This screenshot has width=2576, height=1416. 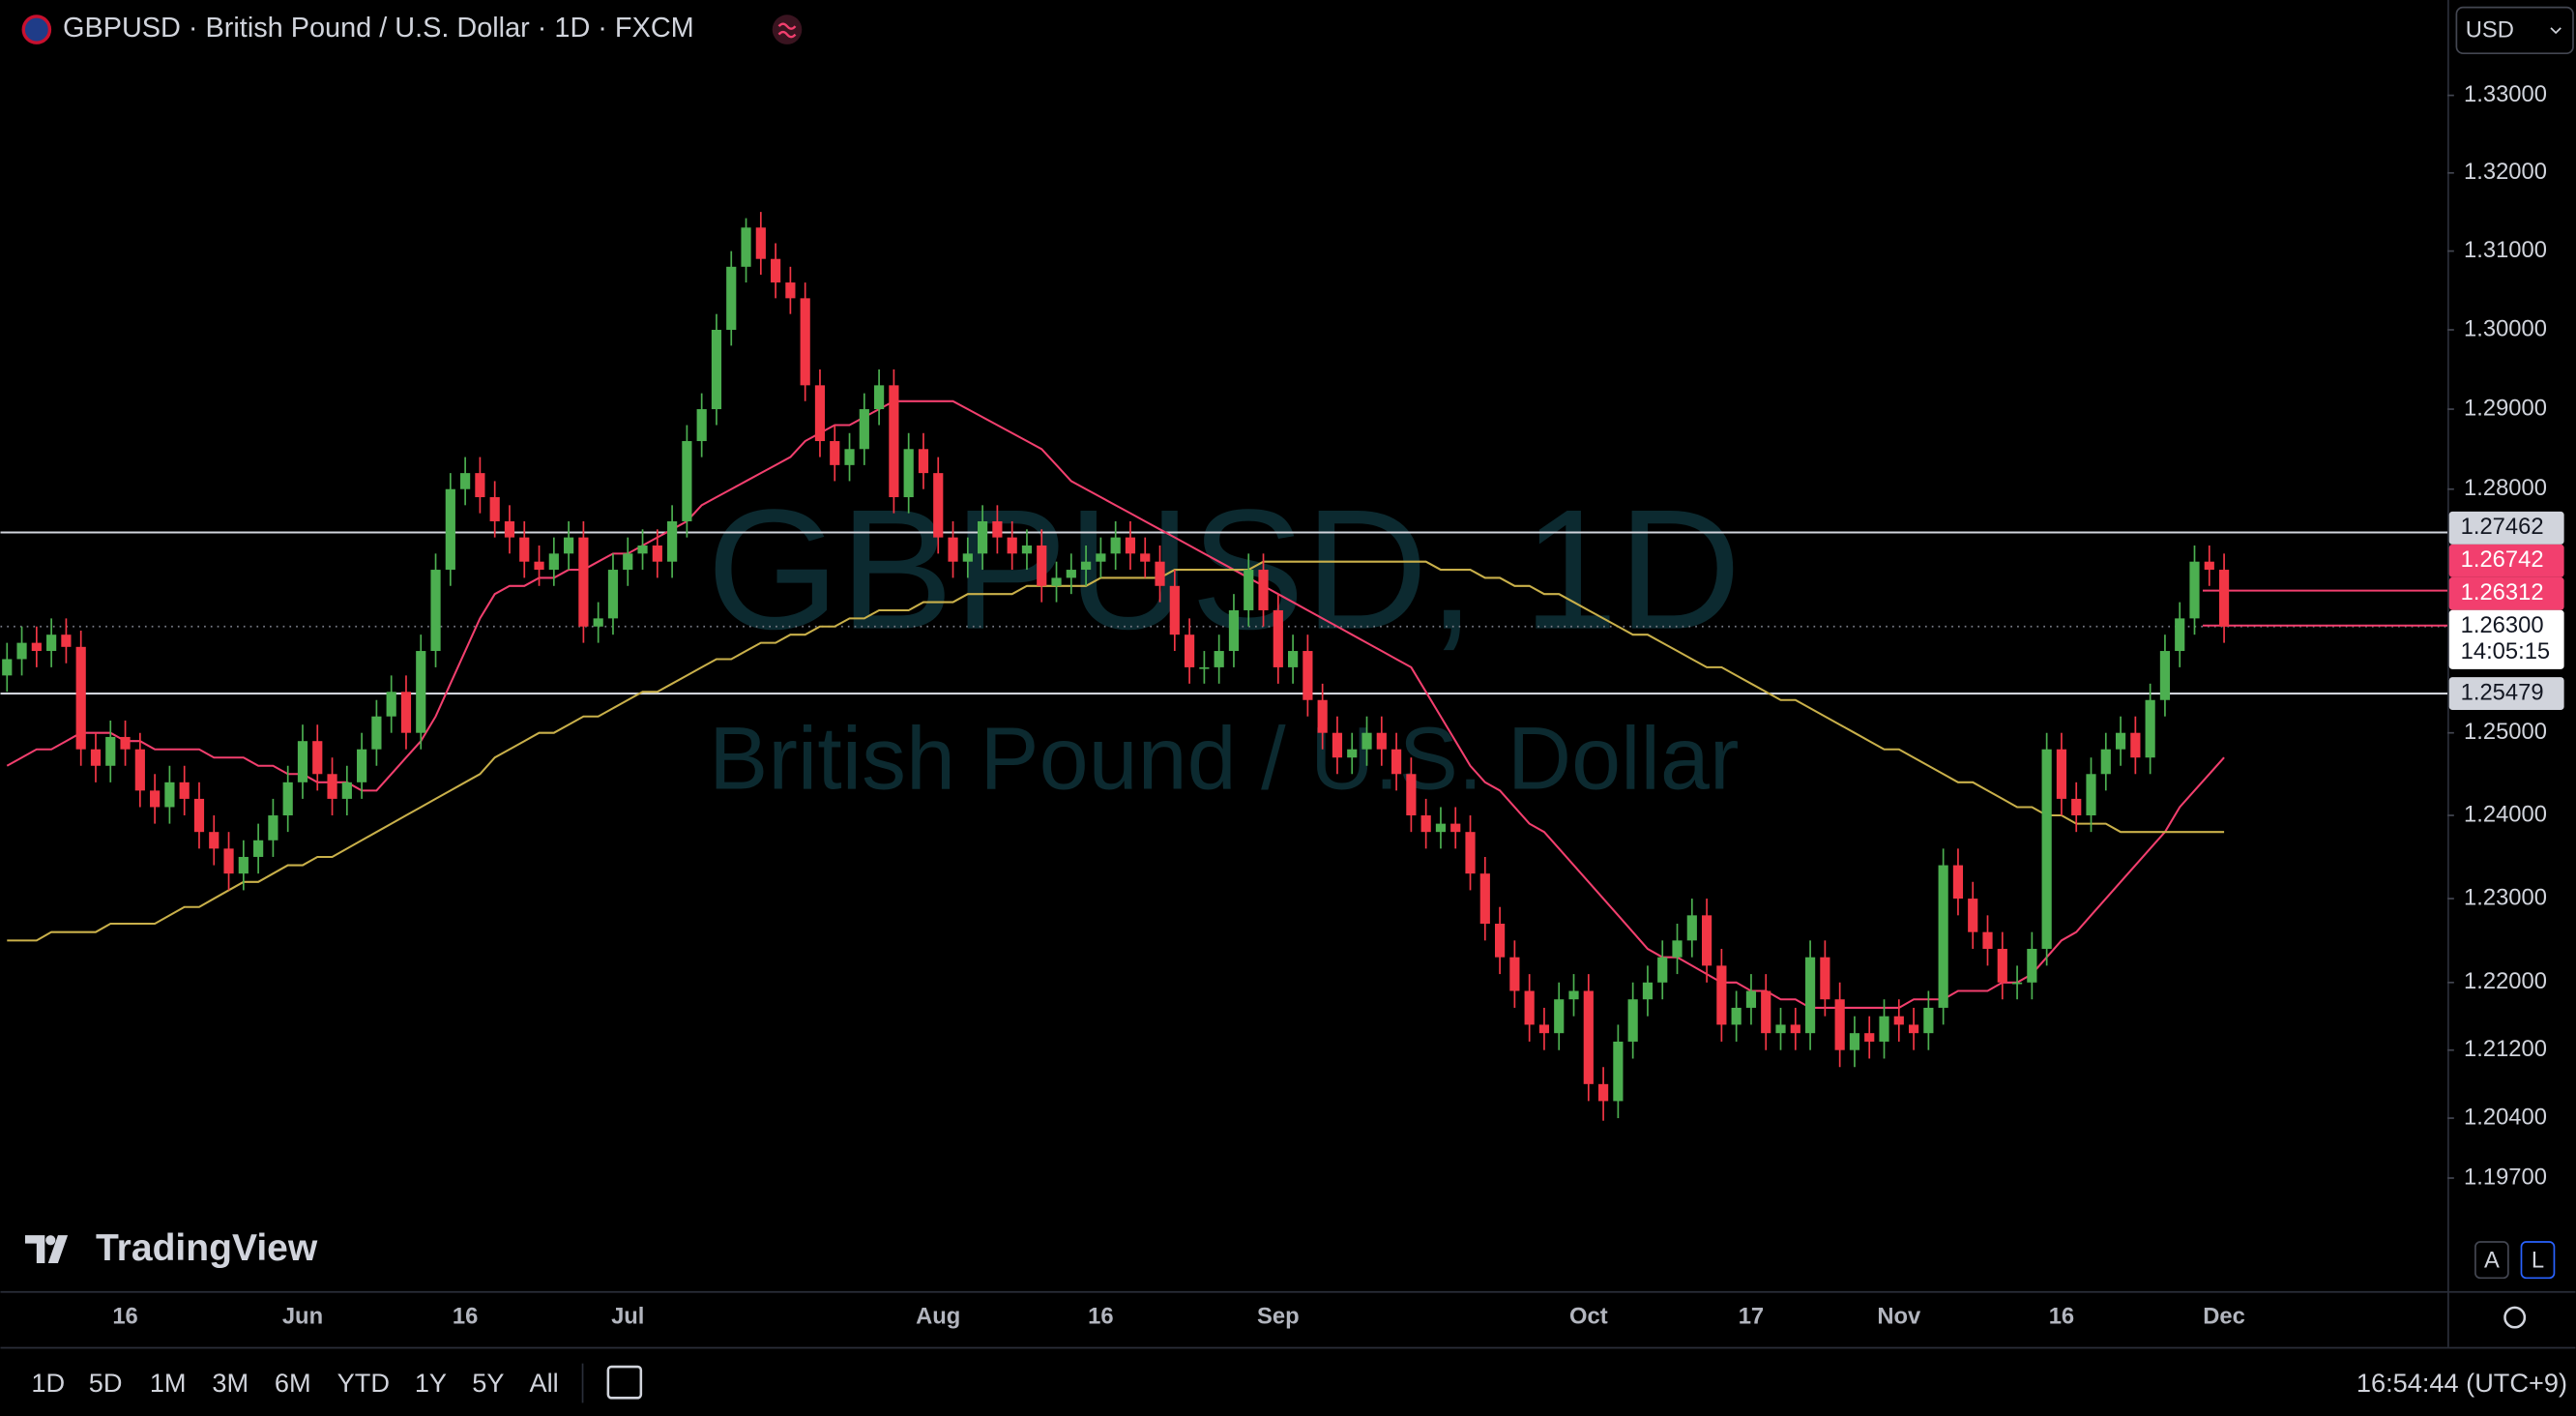 What do you see at coordinates (2505, 94) in the screenshot?
I see `y-tick-label: 1.33000` at bounding box center [2505, 94].